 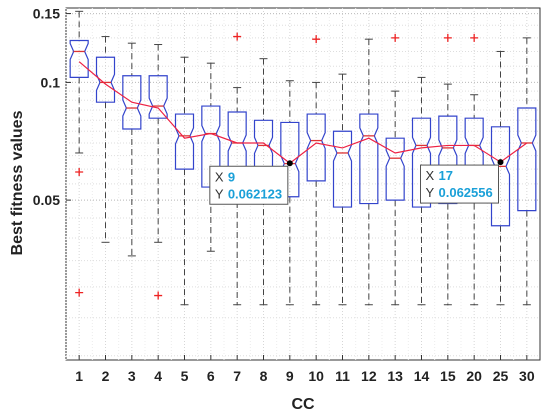 I want to click on x-tick-label: 25, so click(x=501, y=376).